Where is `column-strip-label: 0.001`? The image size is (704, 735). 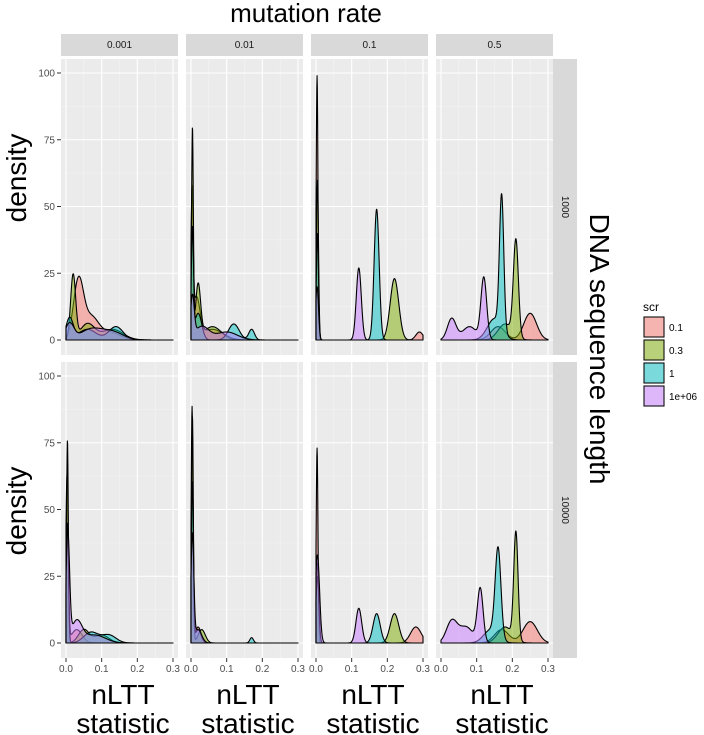 column-strip-label: 0.001 is located at coordinates (119, 45).